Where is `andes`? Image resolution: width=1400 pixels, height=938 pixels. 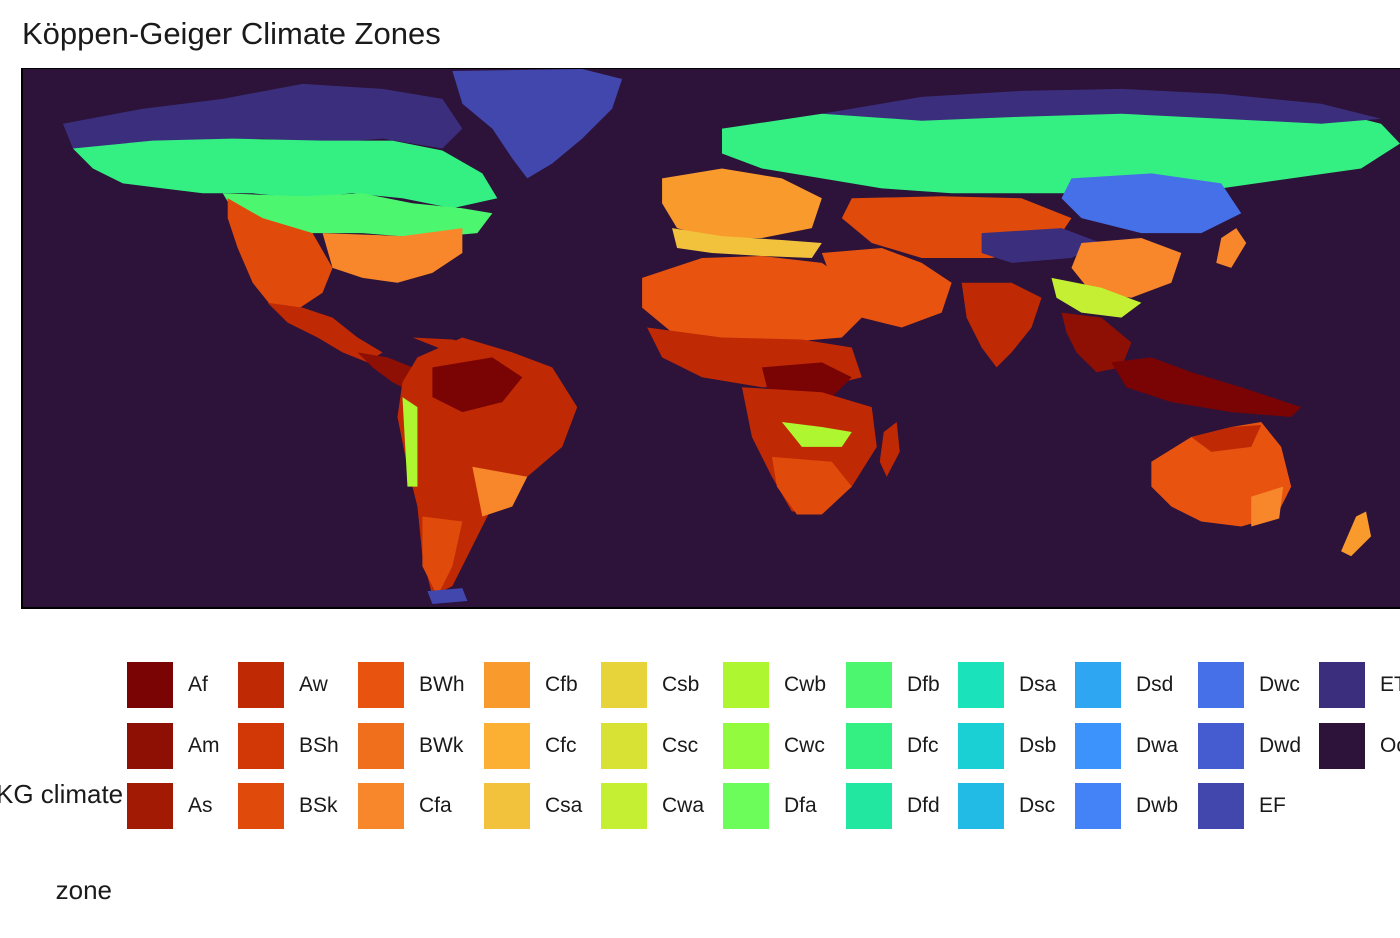
andes is located at coordinates (410, 442).